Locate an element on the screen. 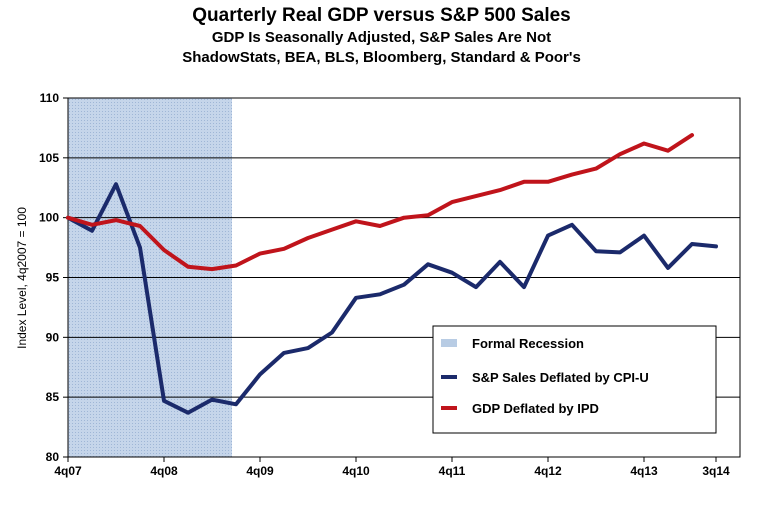 Image resolution: width=763 pixels, height=505 pixels. y-tick-label: 80 is located at coordinates (53, 457).